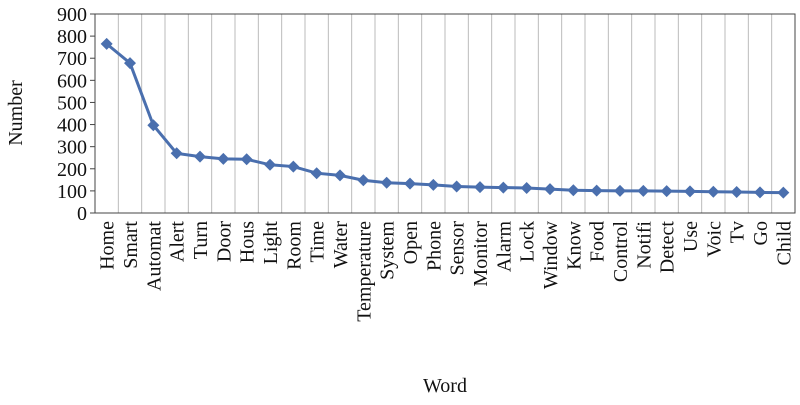 This screenshot has height=405, width=800. What do you see at coordinates (72, 37) in the screenshot?
I see `y-tick-label: 800` at bounding box center [72, 37].